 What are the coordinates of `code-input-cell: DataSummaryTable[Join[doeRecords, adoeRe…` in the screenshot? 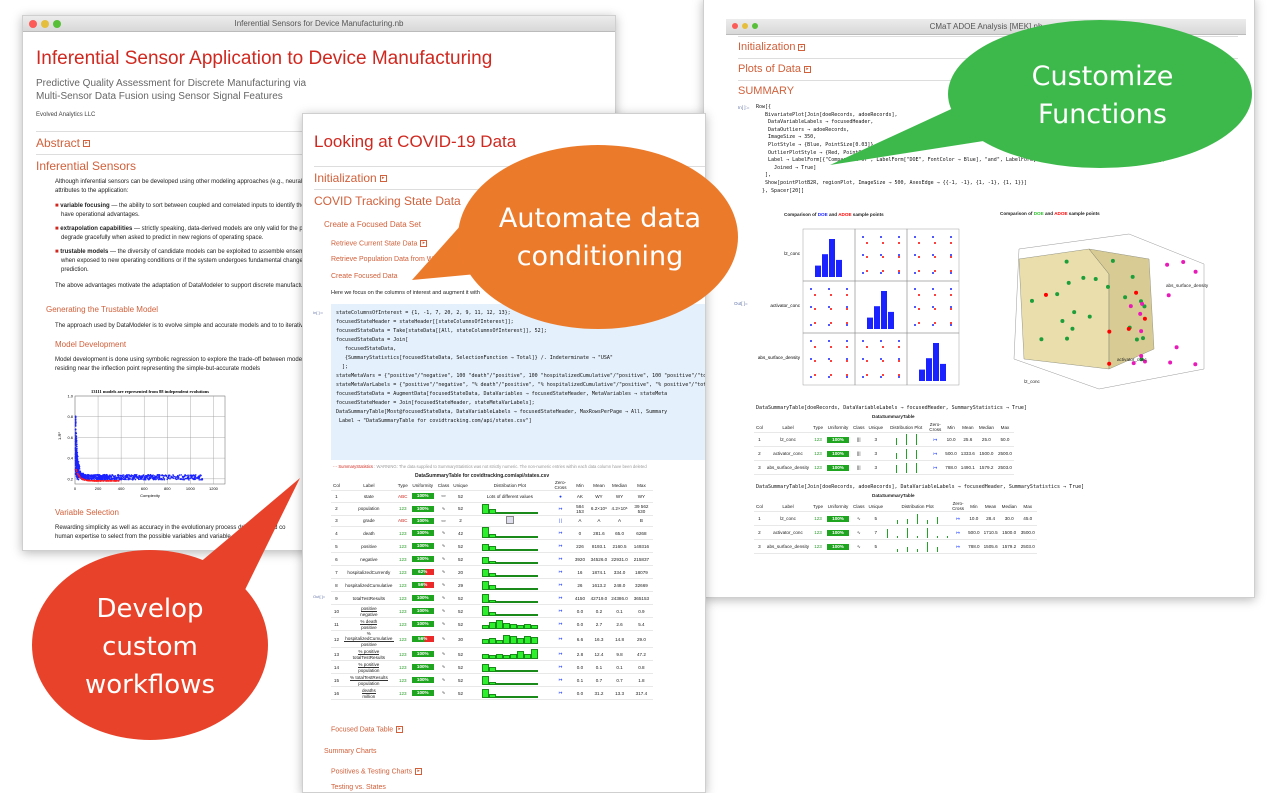 It's located at (920, 487).